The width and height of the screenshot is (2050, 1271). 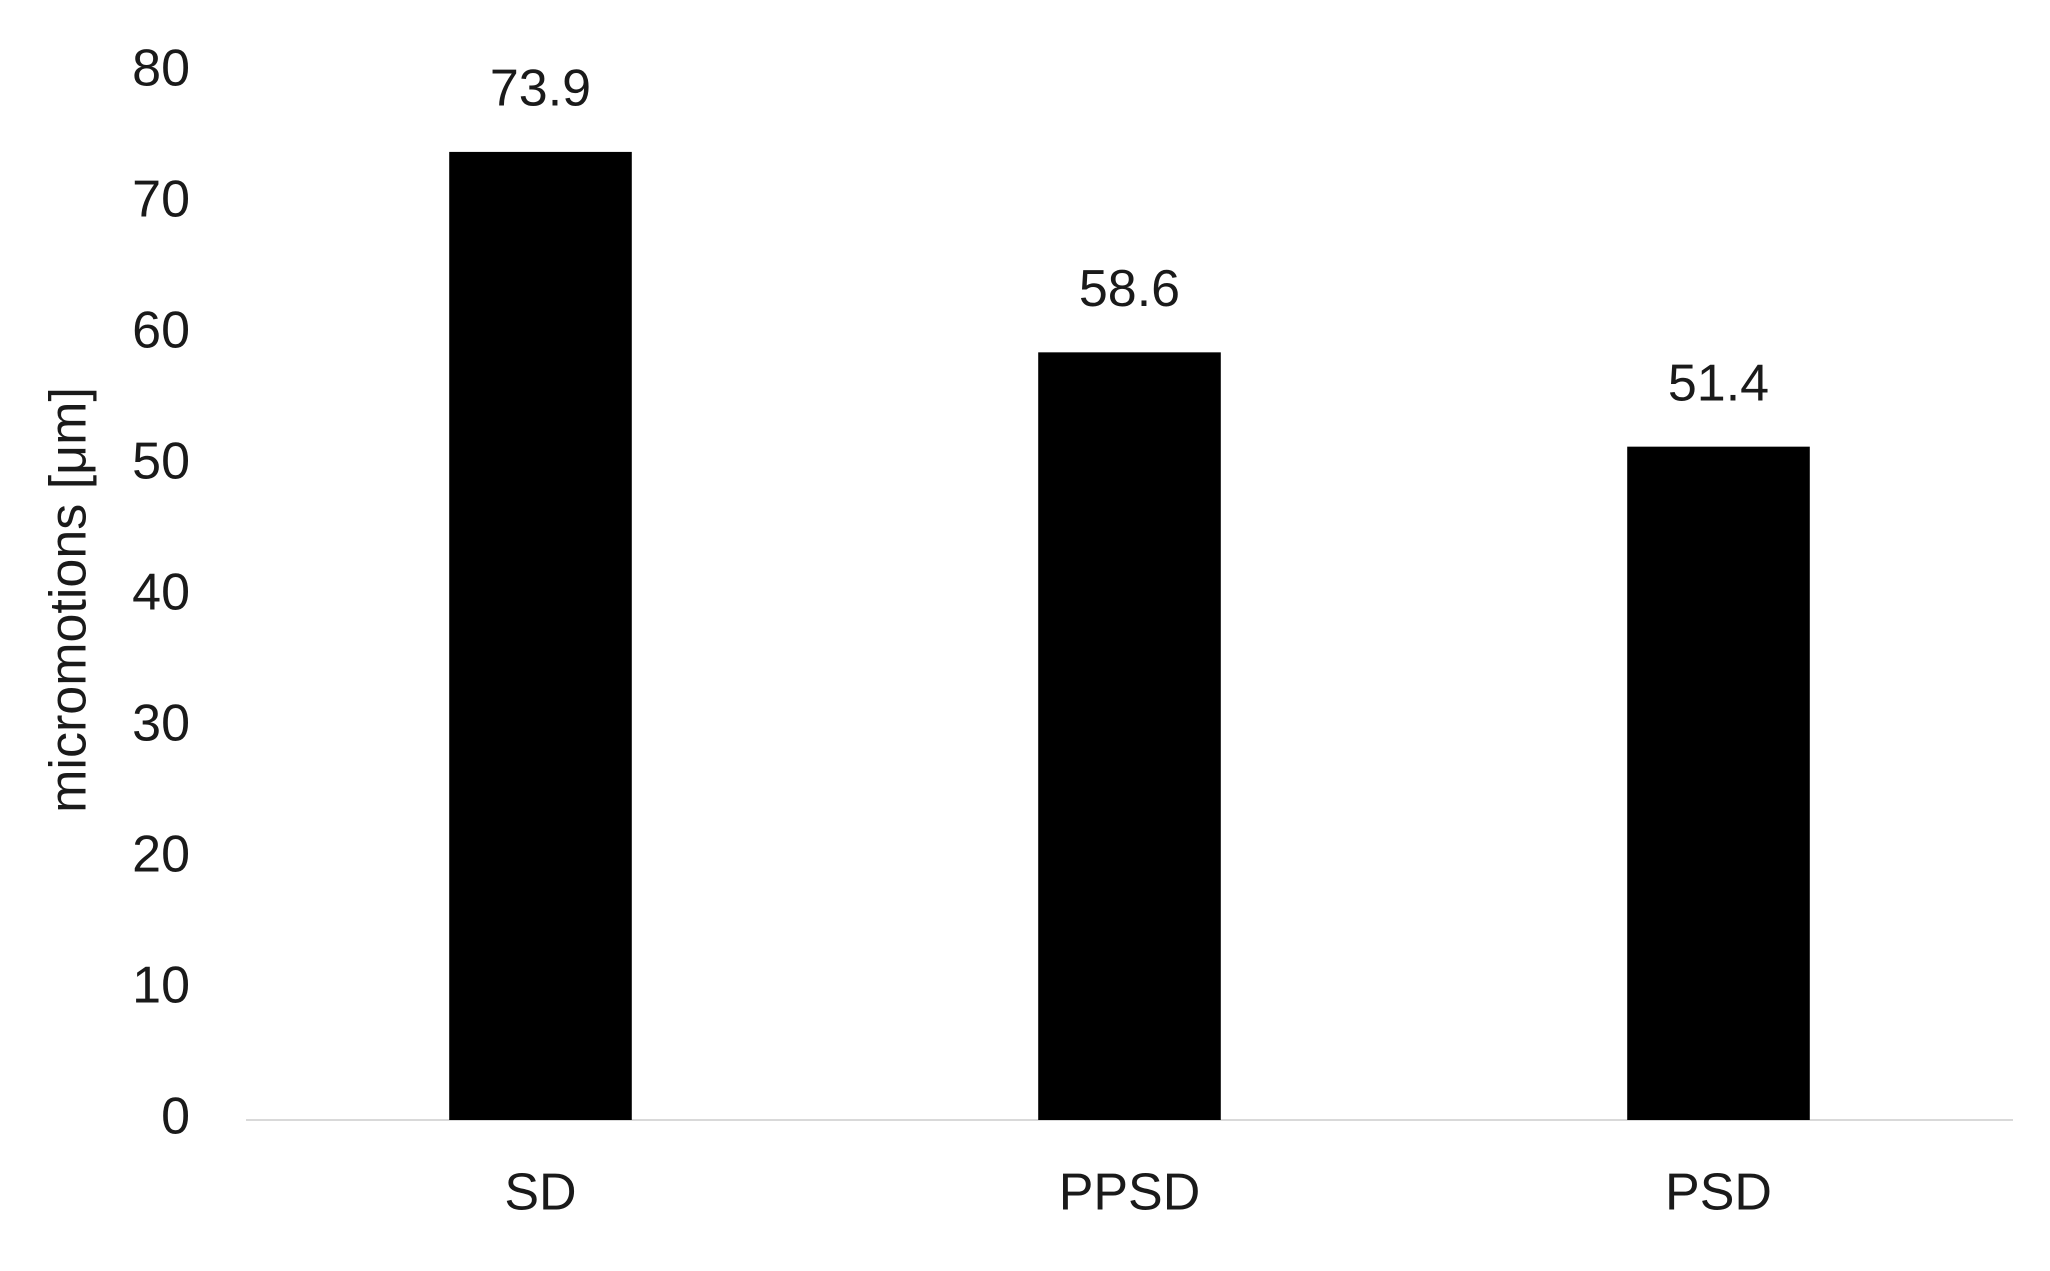 What do you see at coordinates (1129, 289) in the screenshot?
I see `value-label: 58.6` at bounding box center [1129, 289].